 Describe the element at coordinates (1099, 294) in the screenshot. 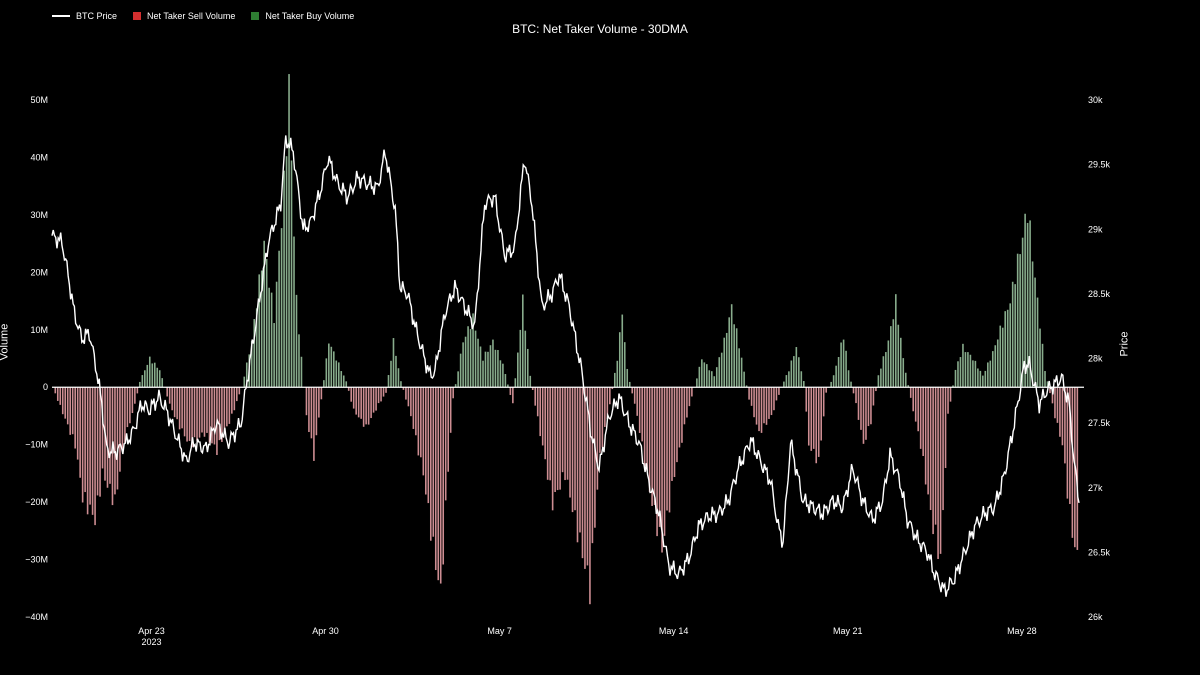

I see `right-axis-tick-label: 28.5k` at that location.